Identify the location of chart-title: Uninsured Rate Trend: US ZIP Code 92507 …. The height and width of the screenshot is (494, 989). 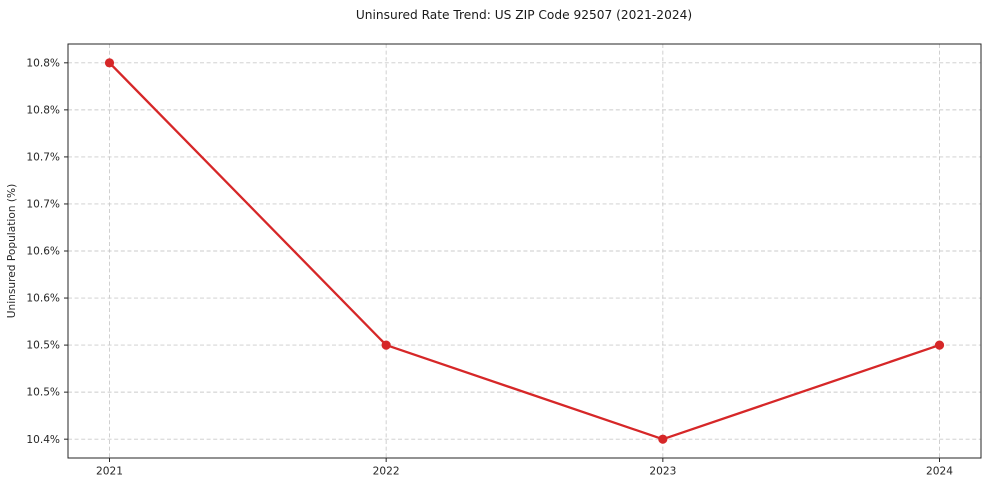
(524, 15).